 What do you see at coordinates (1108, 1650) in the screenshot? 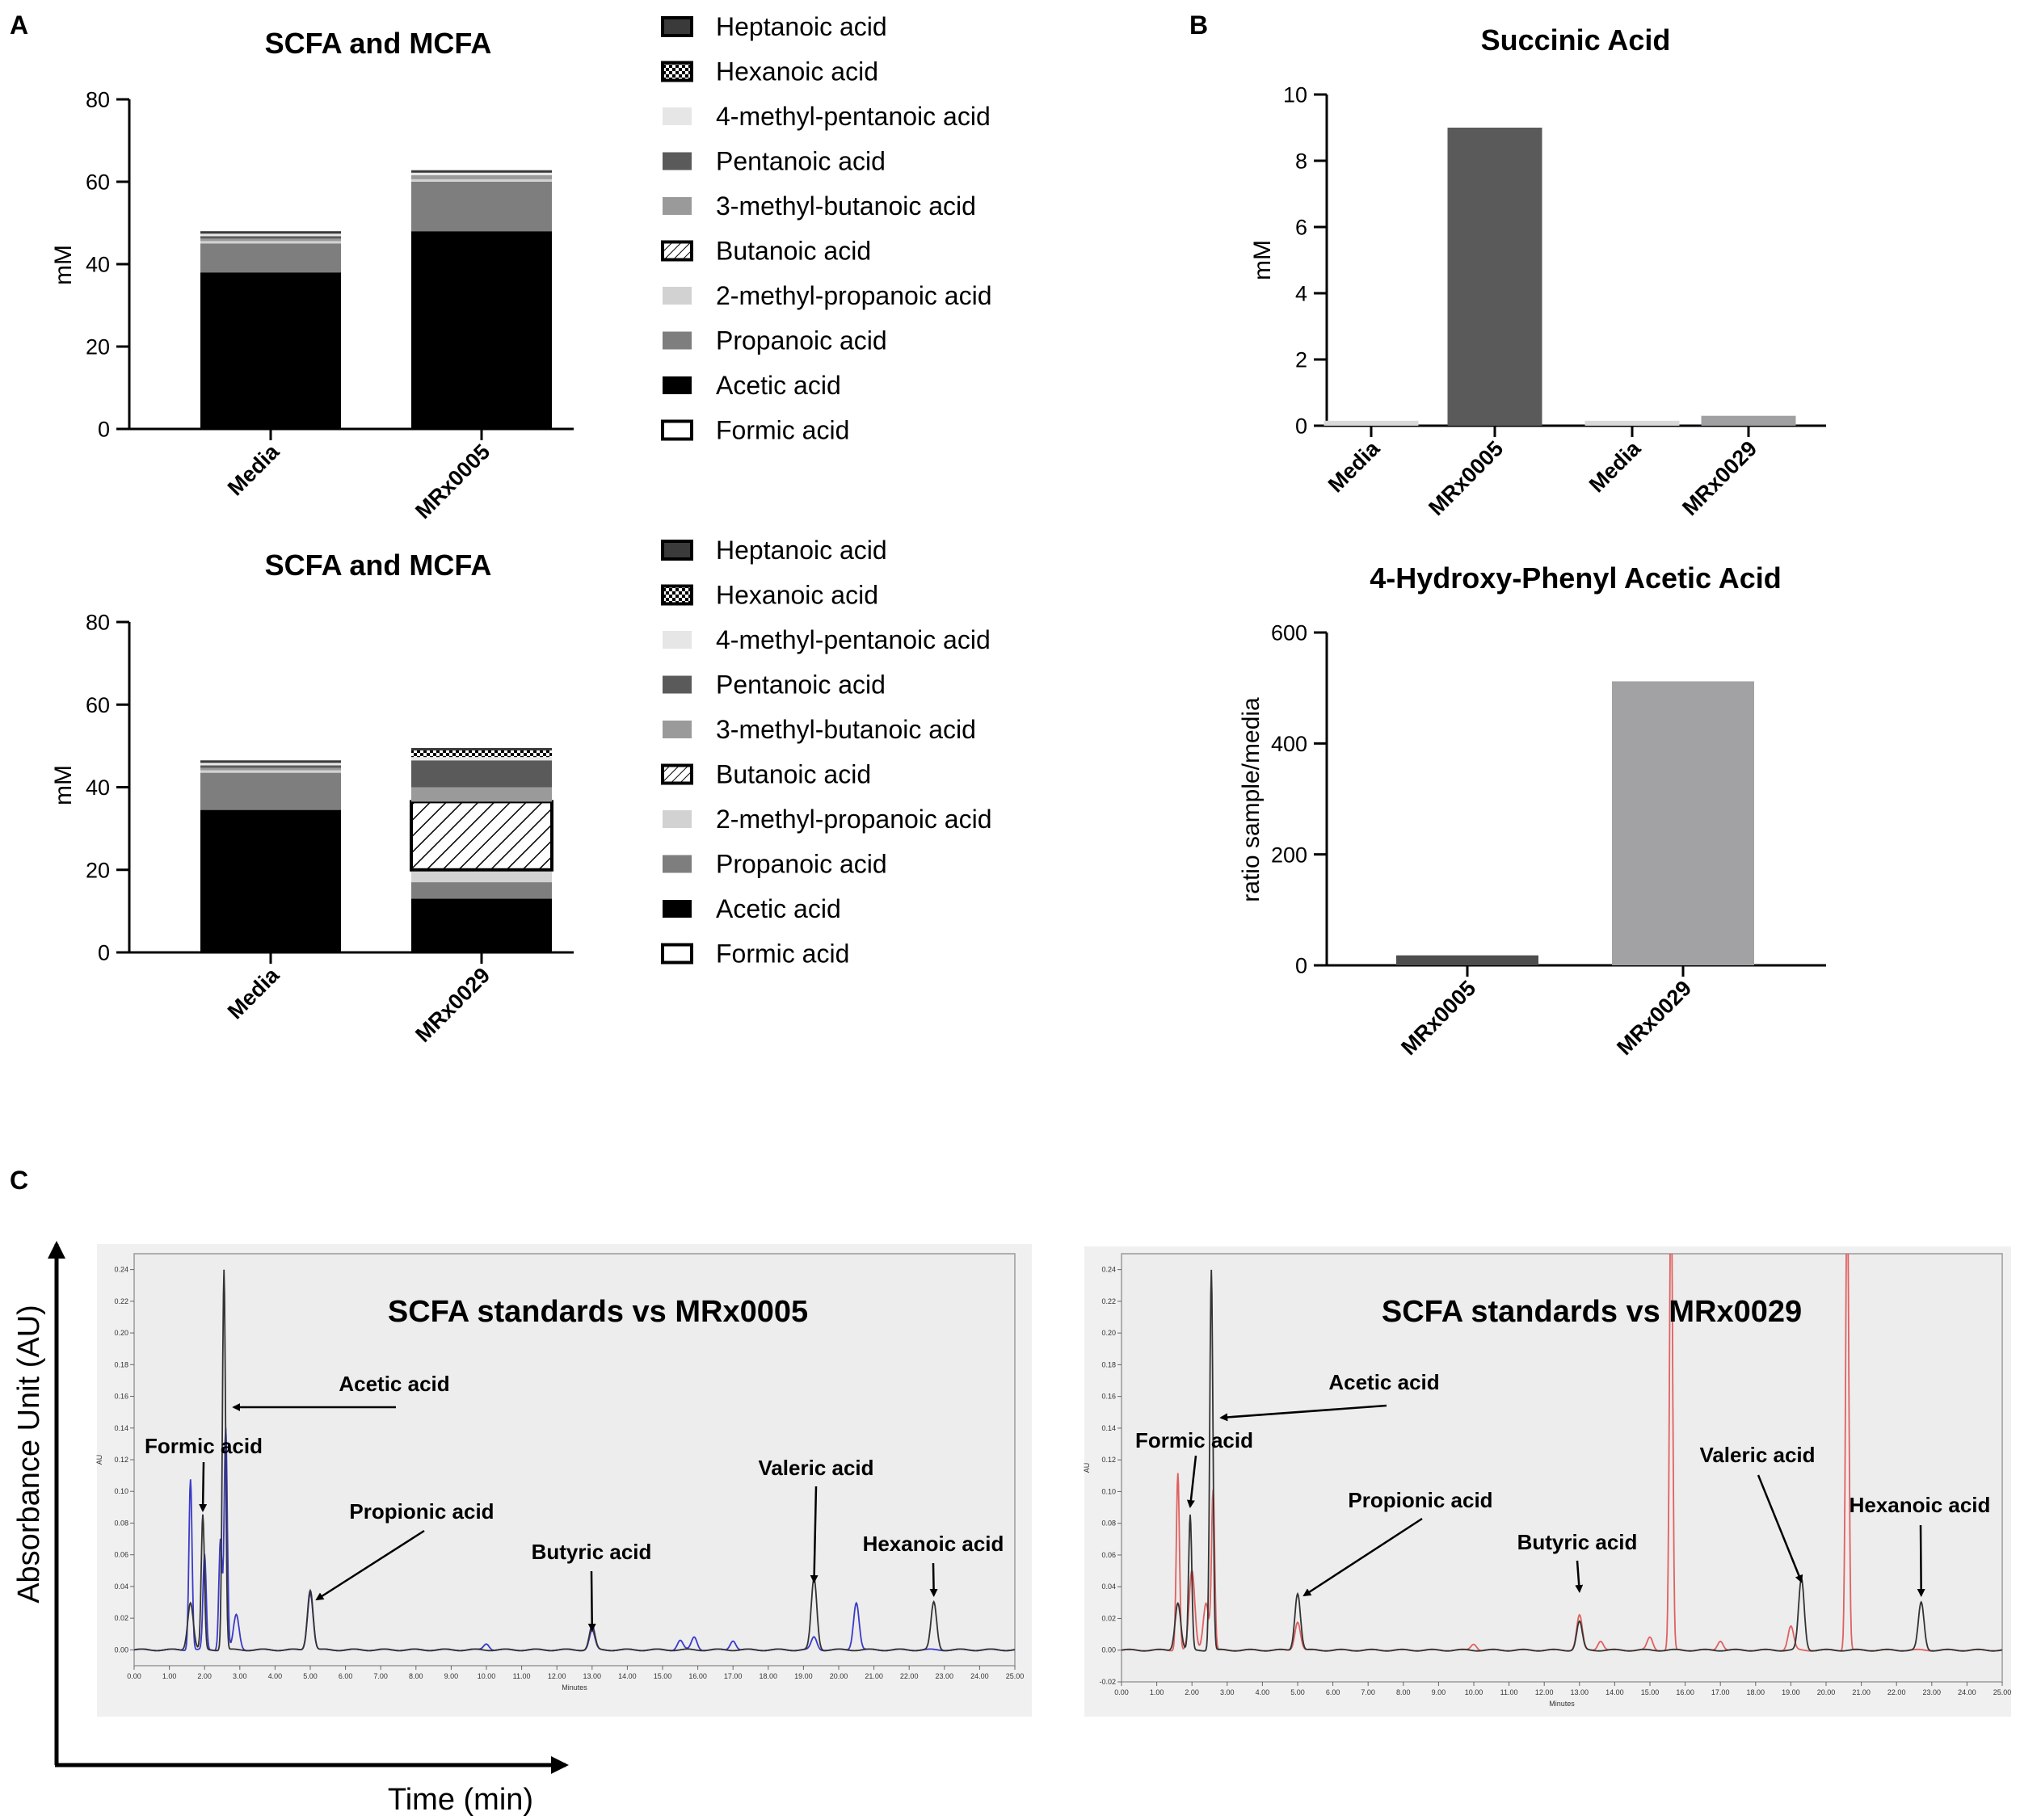
I see `y-tick-label: 0.00` at bounding box center [1108, 1650].